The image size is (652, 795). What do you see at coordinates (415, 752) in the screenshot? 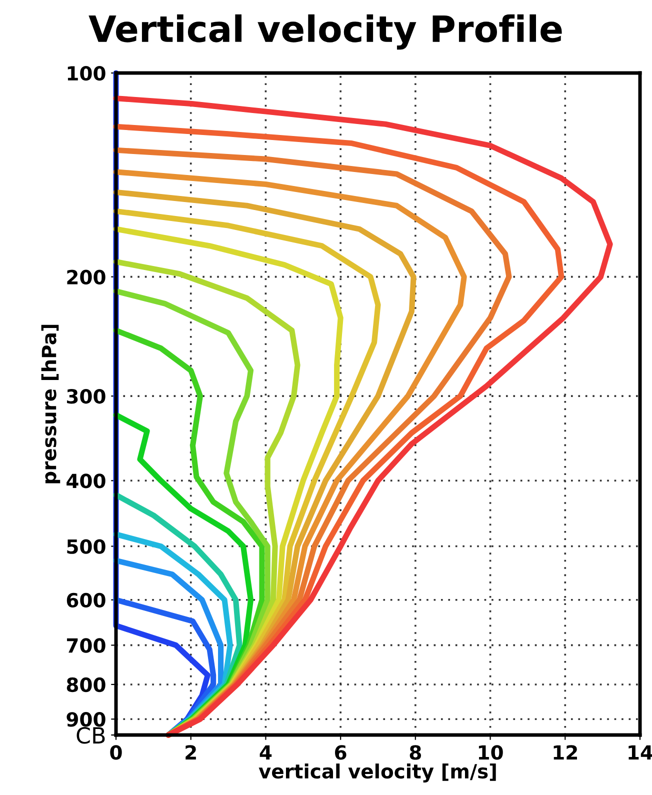
I see `x-tick-label: 8` at bounding box center [415, 752].